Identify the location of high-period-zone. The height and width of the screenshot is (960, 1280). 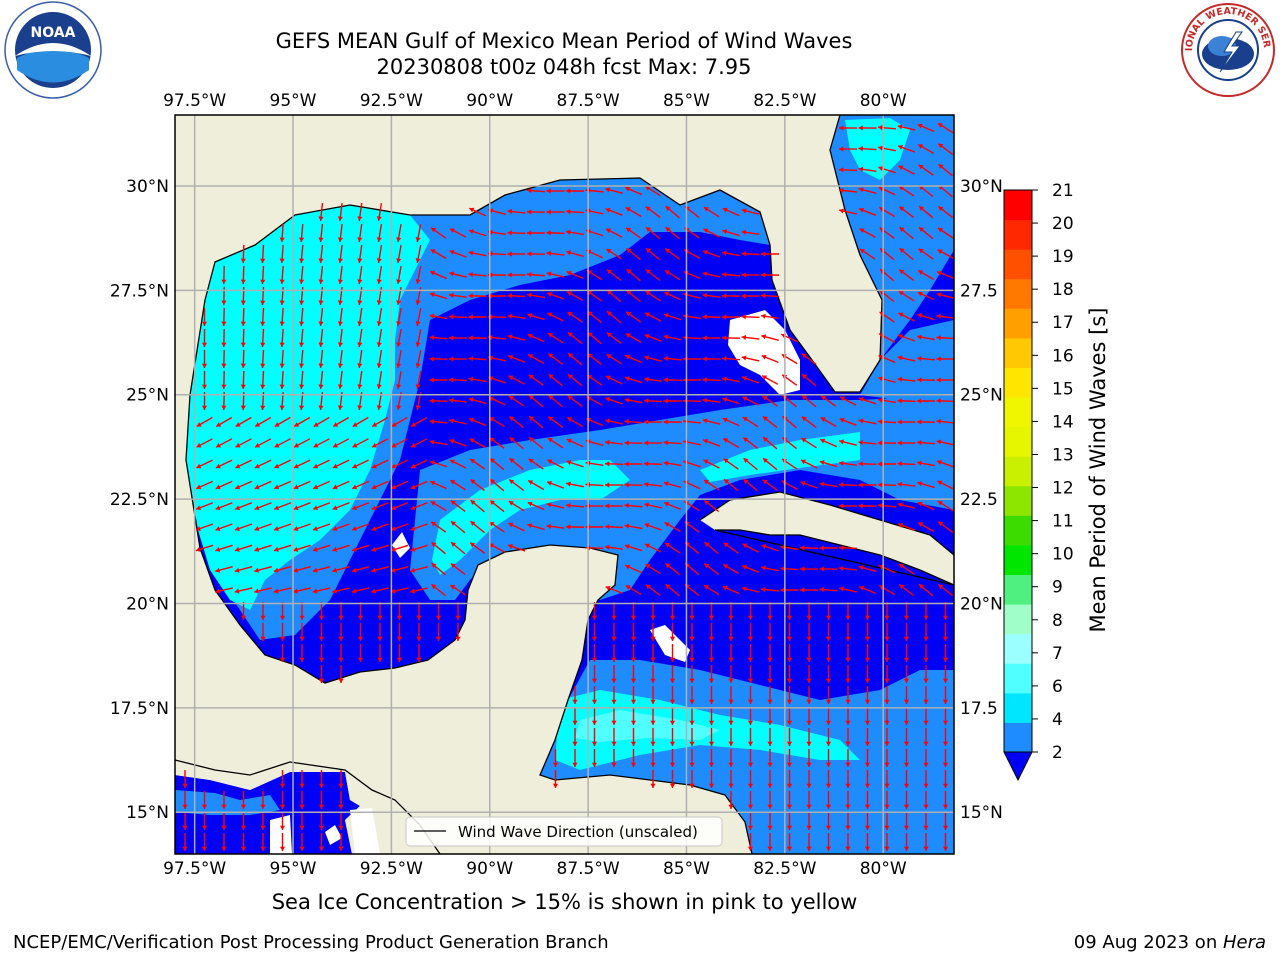
(308, 407).